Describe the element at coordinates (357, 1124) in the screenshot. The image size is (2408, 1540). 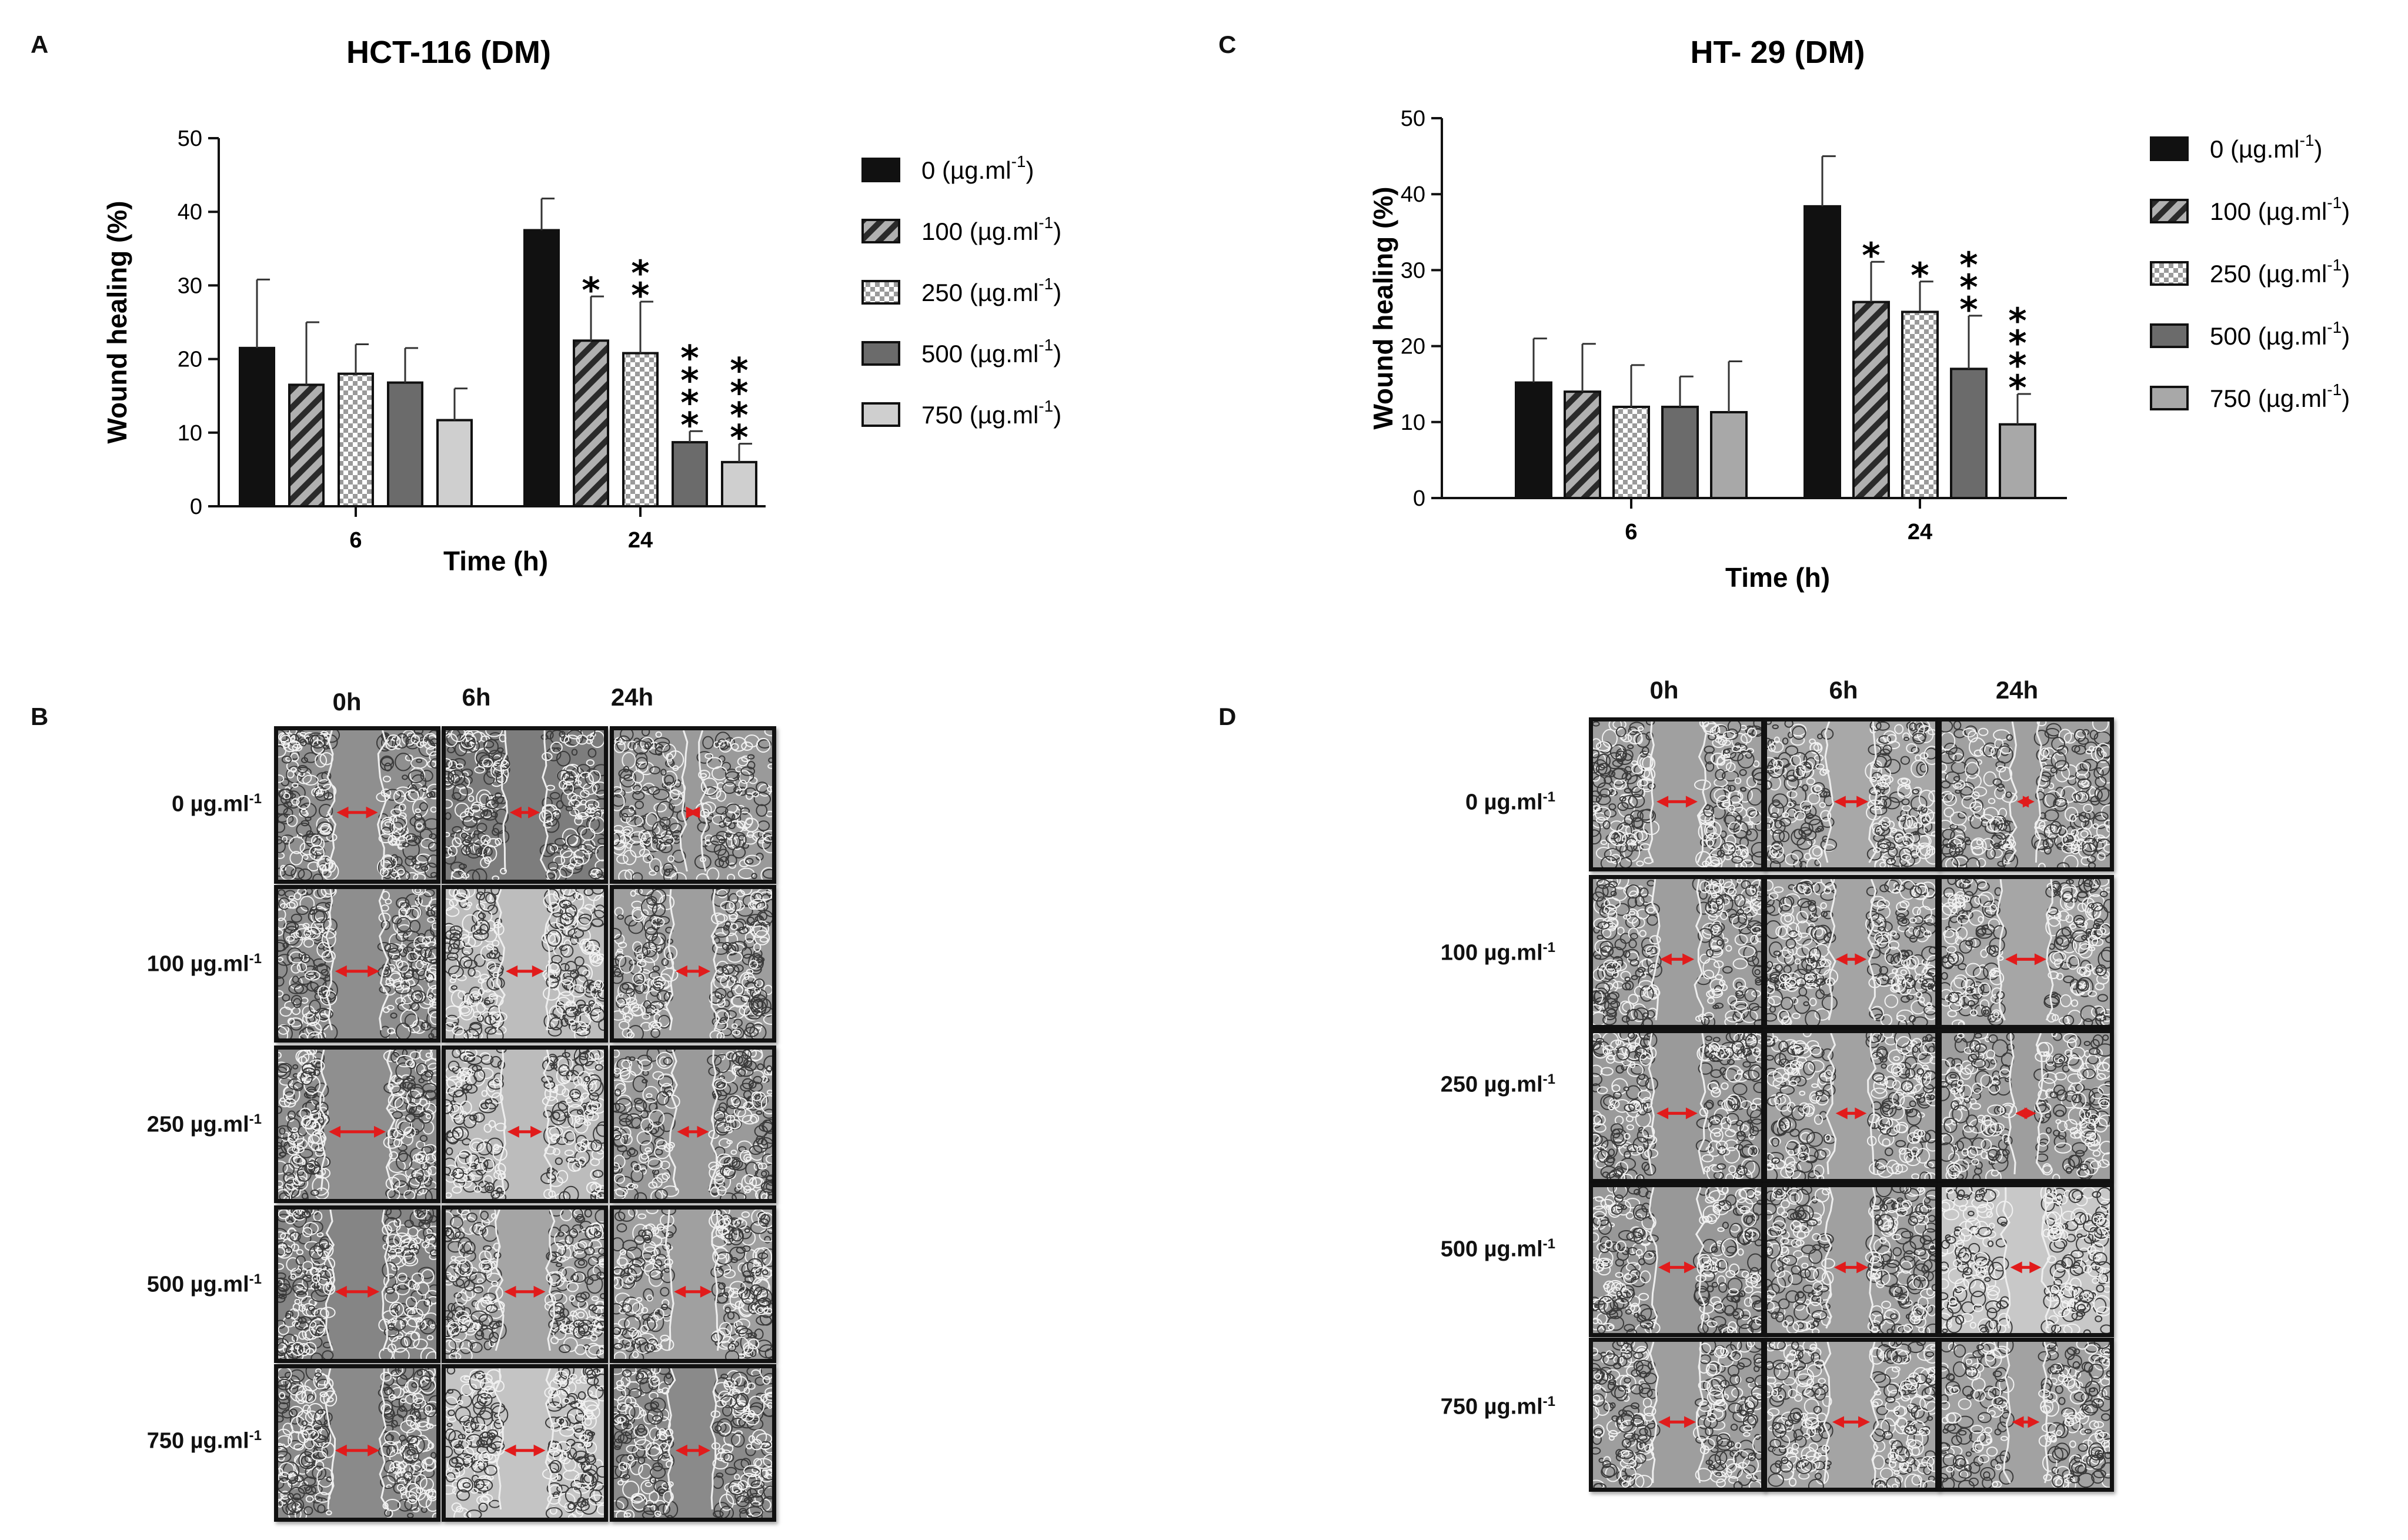
I see `micrograph-b-r2-c0` at that location.